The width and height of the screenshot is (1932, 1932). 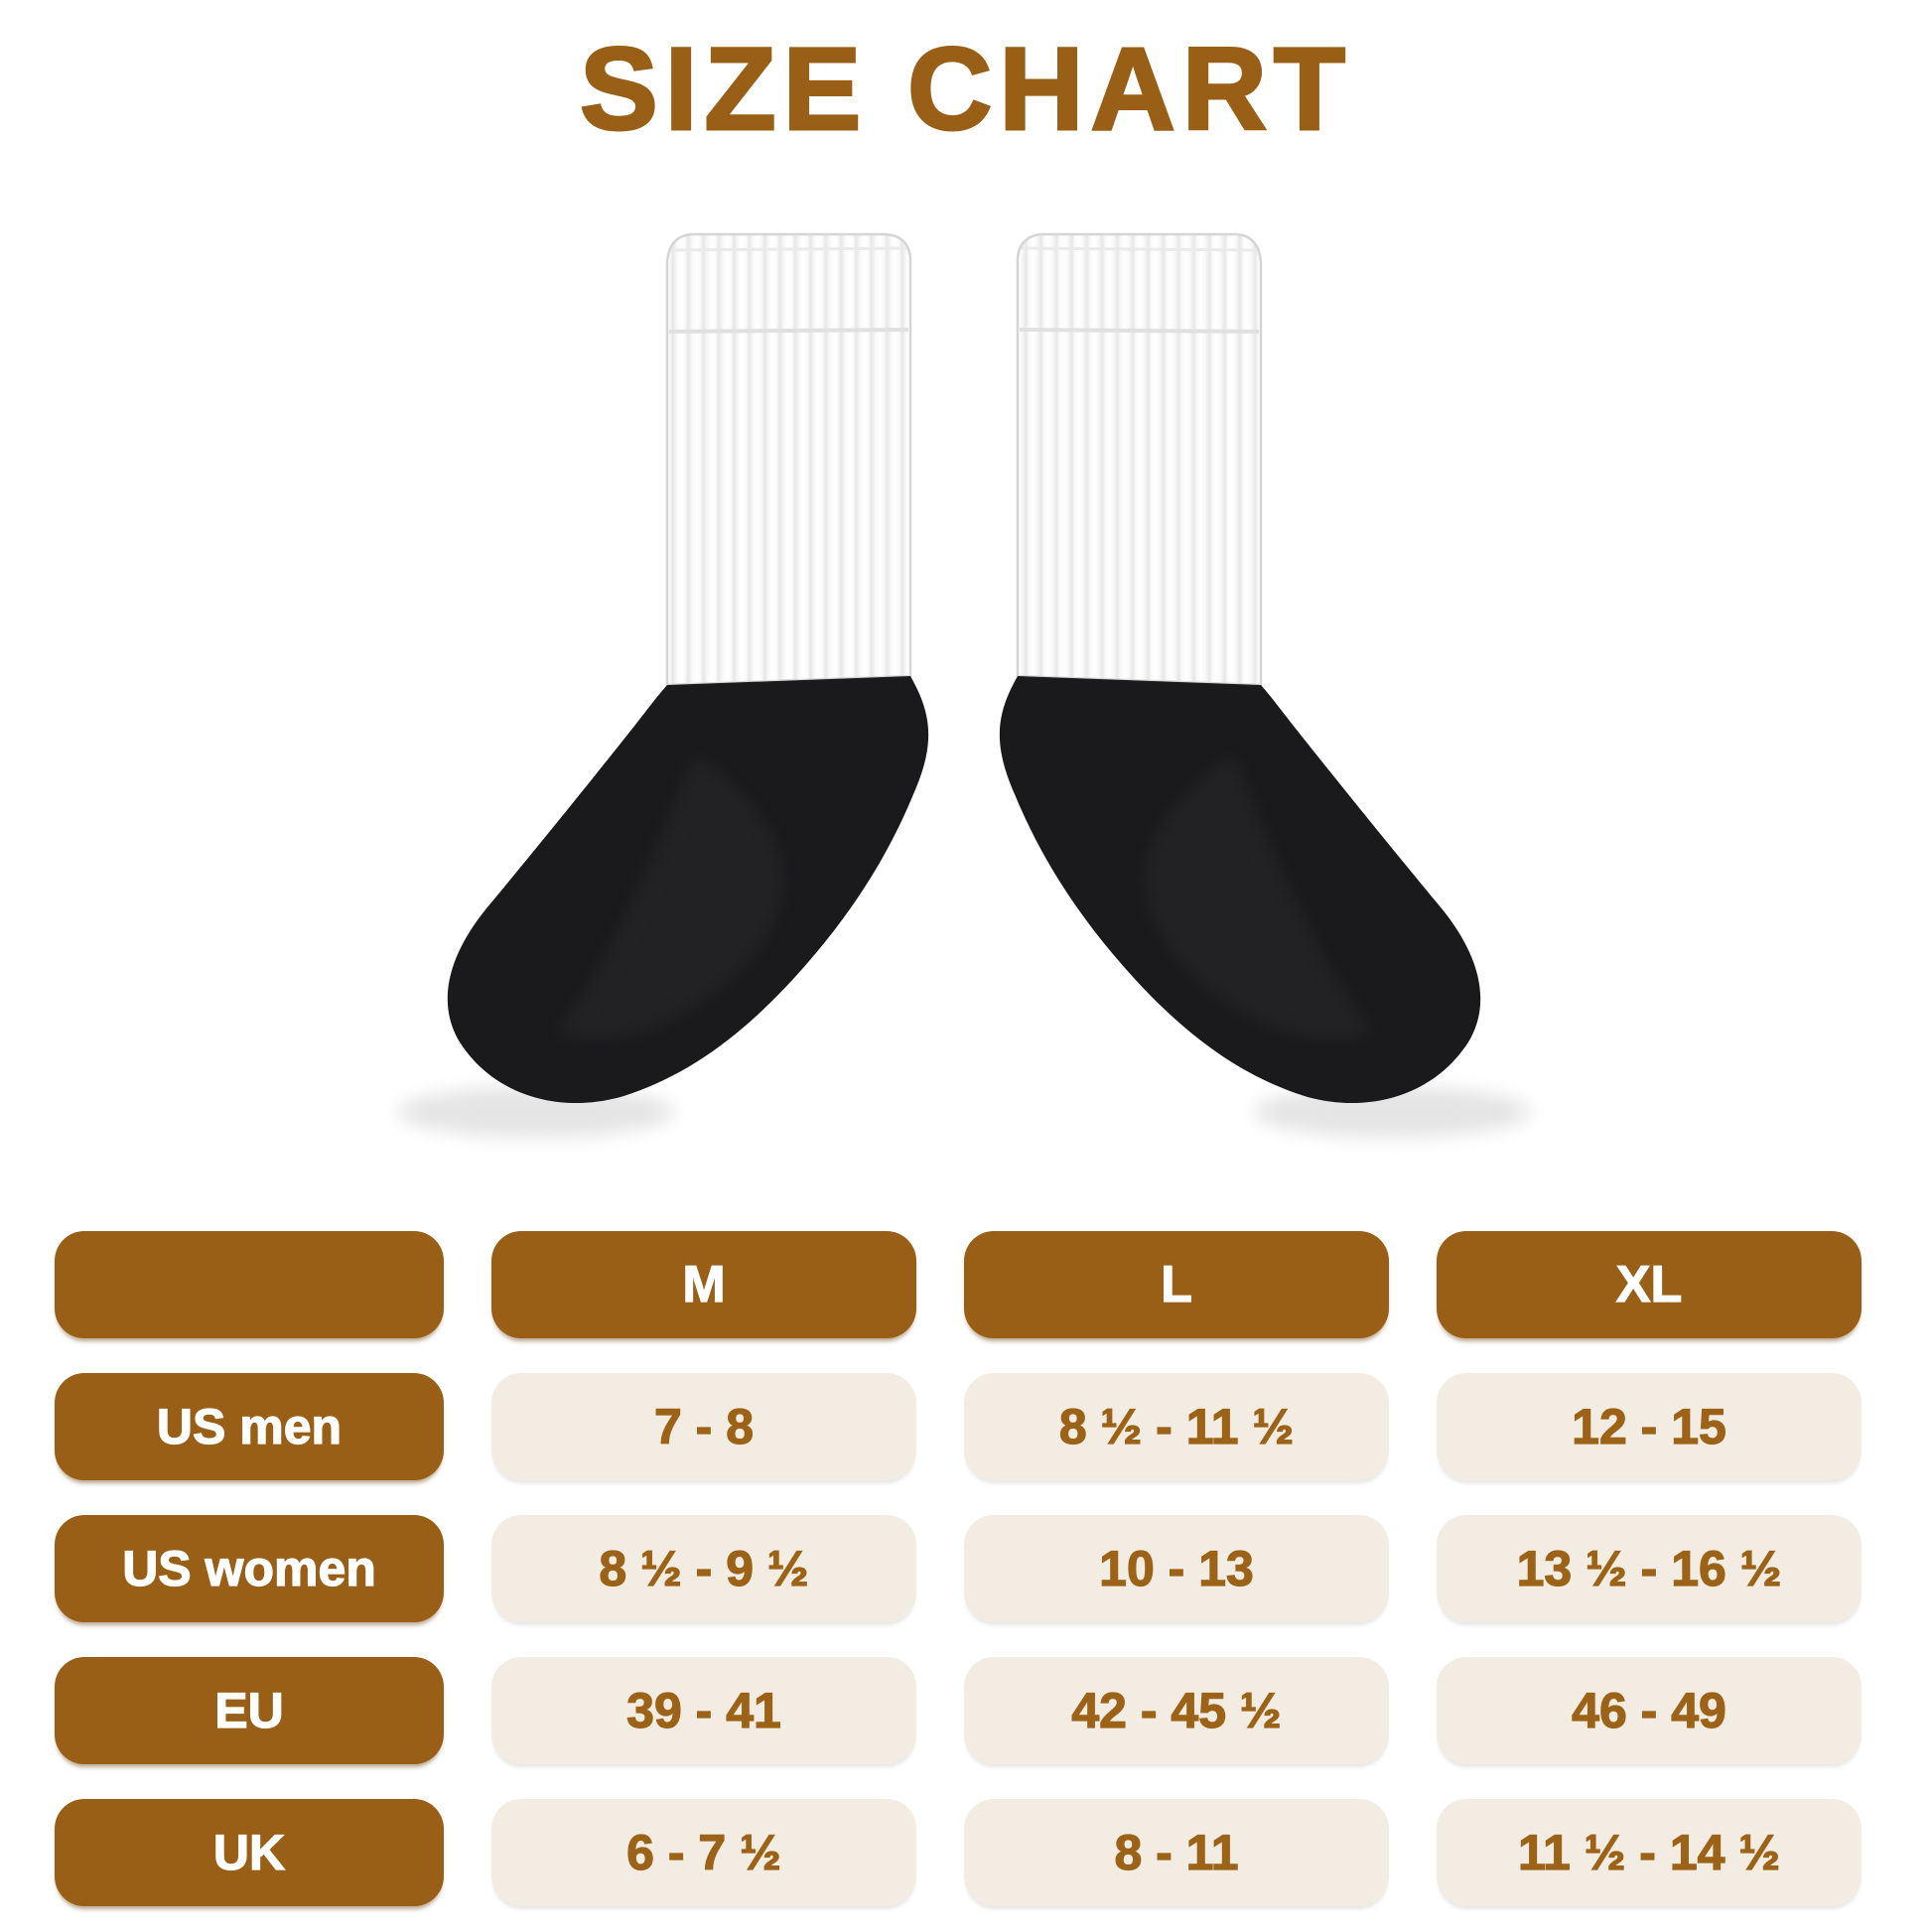 What do you see at coordinates (1176, 1852) in the screenshot?
I see `cell-uk-l: 8 - 11` at bounding box center [1176, 1852].